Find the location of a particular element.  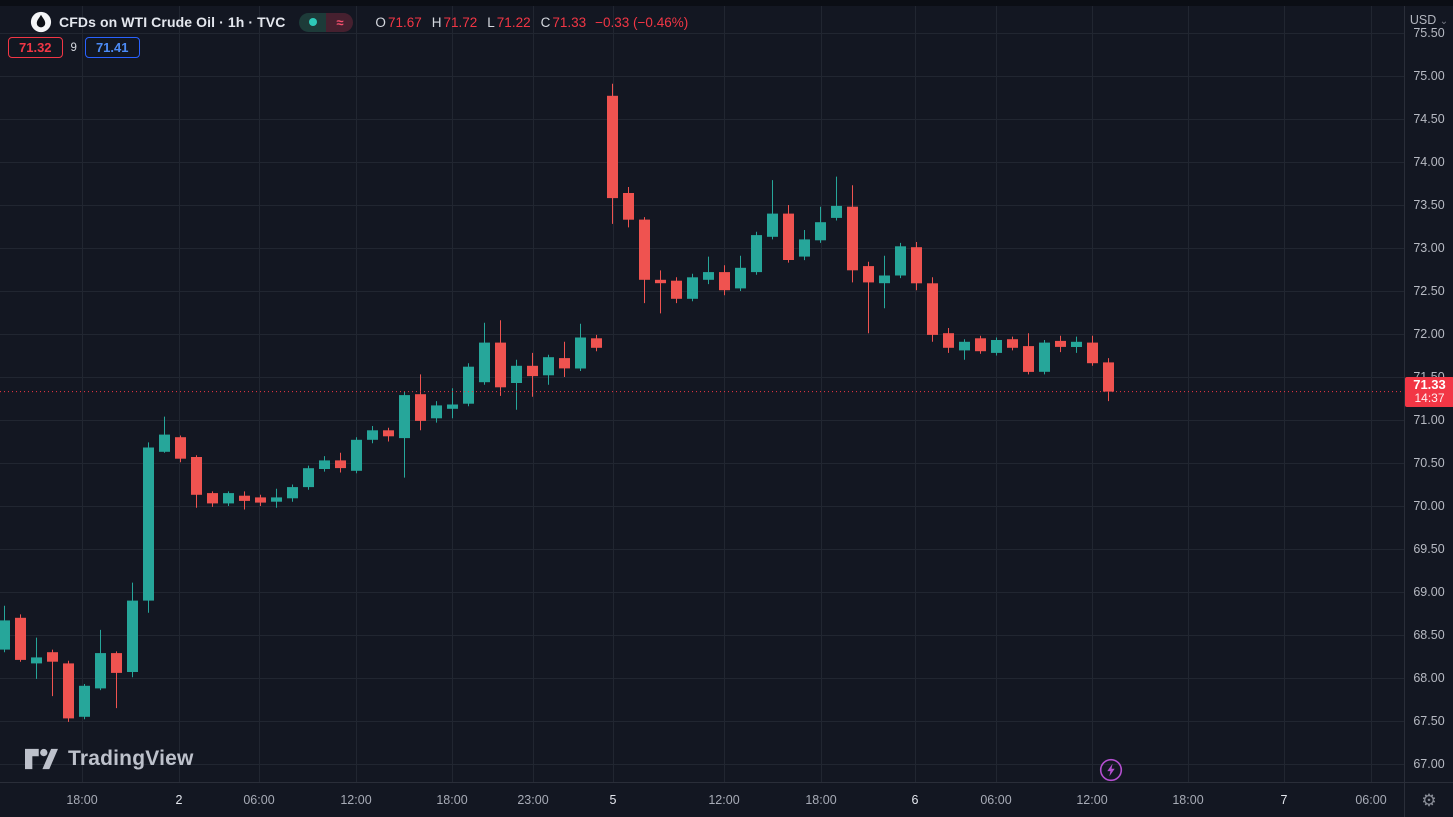

chevron-down-icon: ⌄ is located at coordinates (1444, 21).